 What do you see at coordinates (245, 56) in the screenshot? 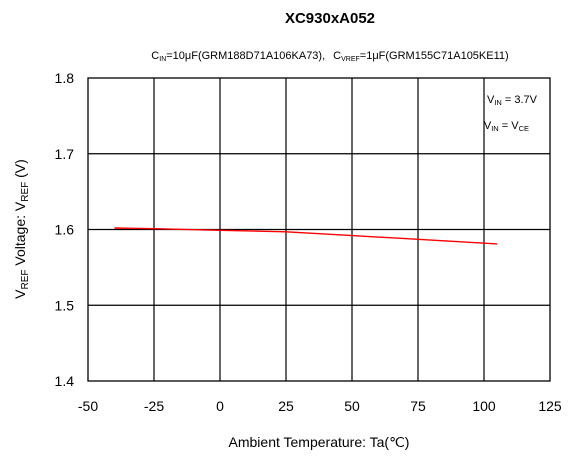
I see `cin-value: =10μF(GRM188D71A106KA73),` at bounding box center [245, 56].